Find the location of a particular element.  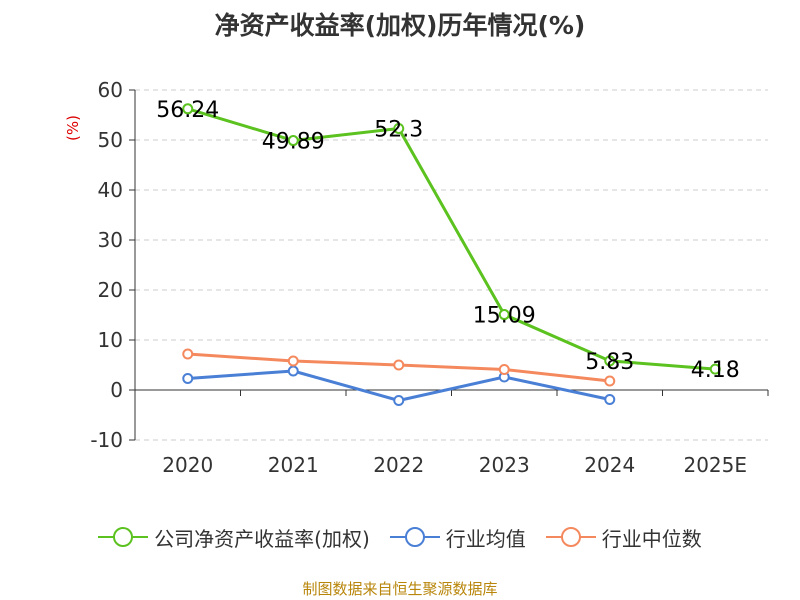

x-tick-label: 2024 is located at coordinates (609, 465).